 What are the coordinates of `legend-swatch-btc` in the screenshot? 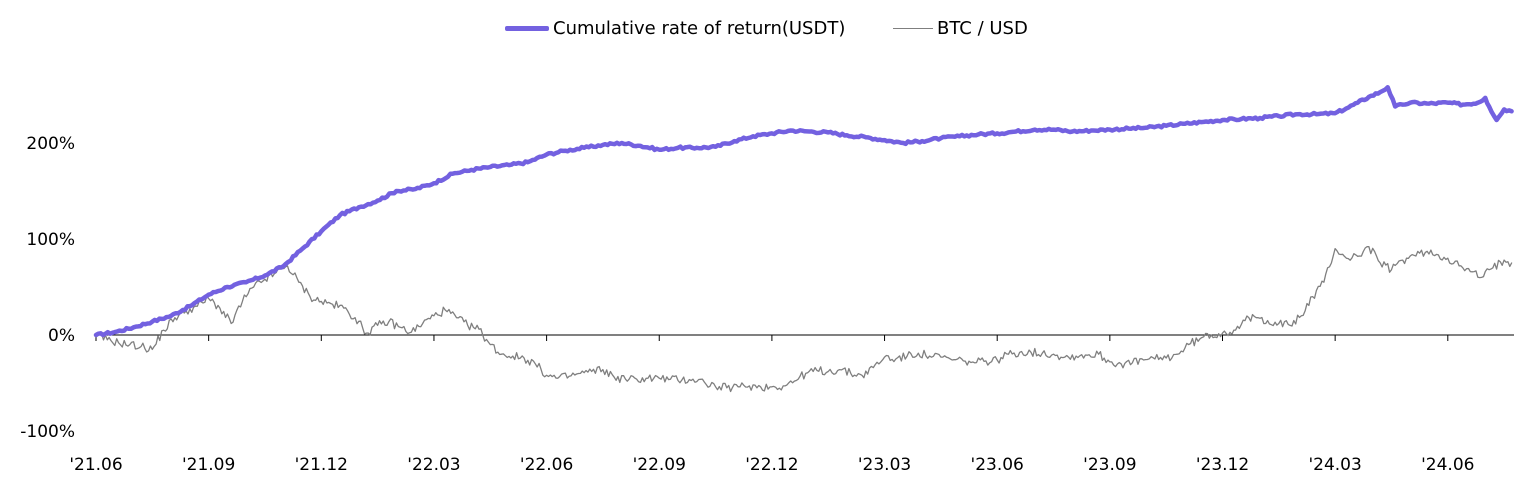 It's located at (913, 28).